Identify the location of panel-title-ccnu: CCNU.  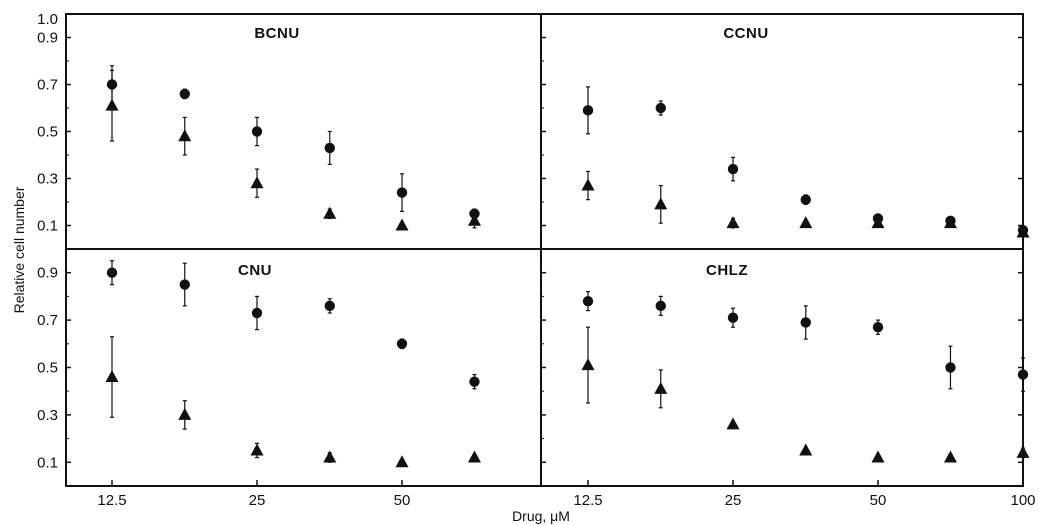
(745, 33).